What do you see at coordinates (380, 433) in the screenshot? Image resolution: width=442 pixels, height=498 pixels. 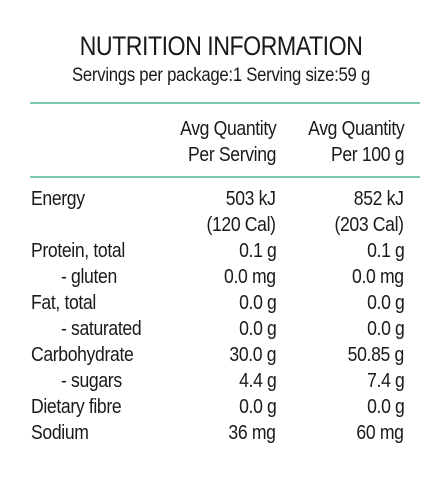 I see `row-per100-sodium: 60 mg` at bounding box center [380, 433].